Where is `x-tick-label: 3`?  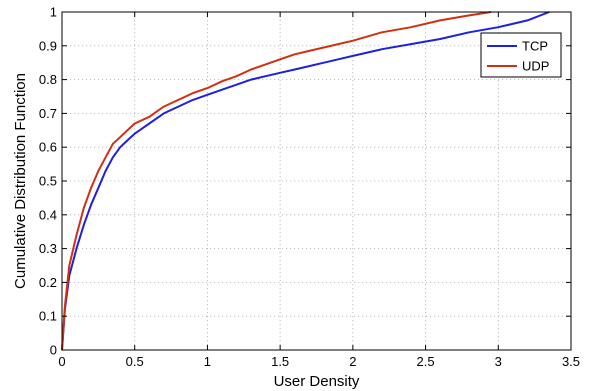 x-tick-label: 3 is located at coordinates (498, 361).